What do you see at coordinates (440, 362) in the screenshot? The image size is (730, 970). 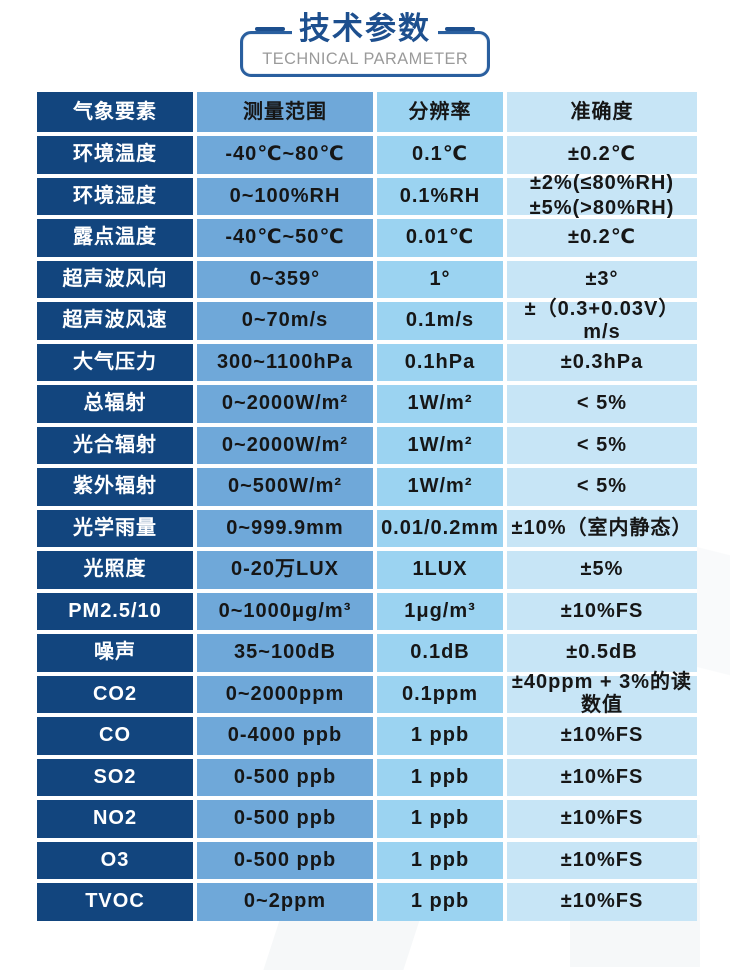 I see `resolution-cell: 0.1hPa` at bounding box center [440, 362].